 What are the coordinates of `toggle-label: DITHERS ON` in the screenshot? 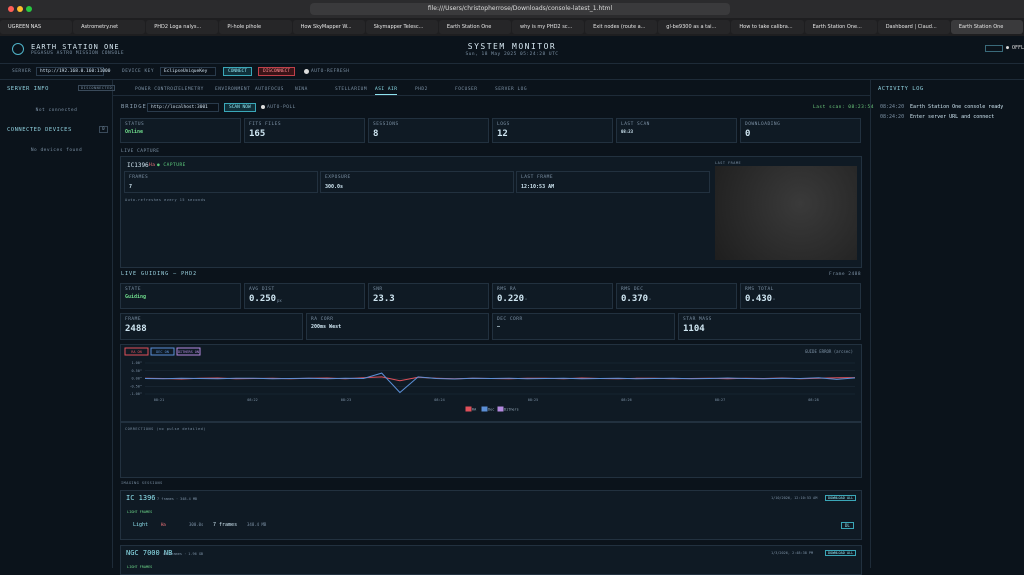 It's located at (188, 352).